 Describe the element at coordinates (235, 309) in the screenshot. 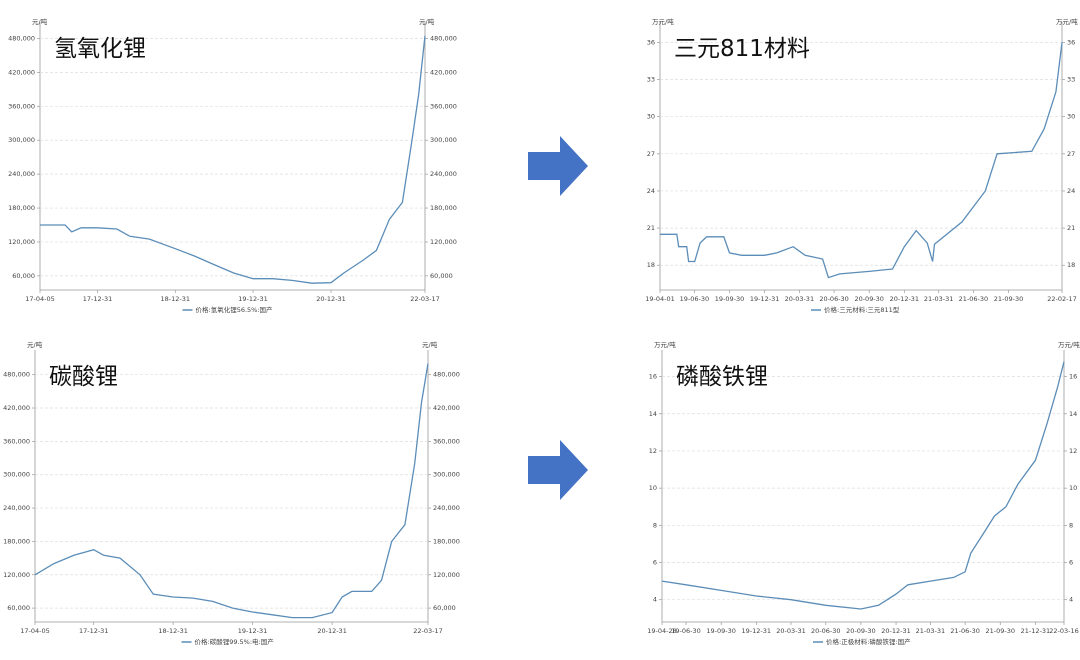

I see `legend-label: 价格:氢氧化锂56.5%:国产` at that location.